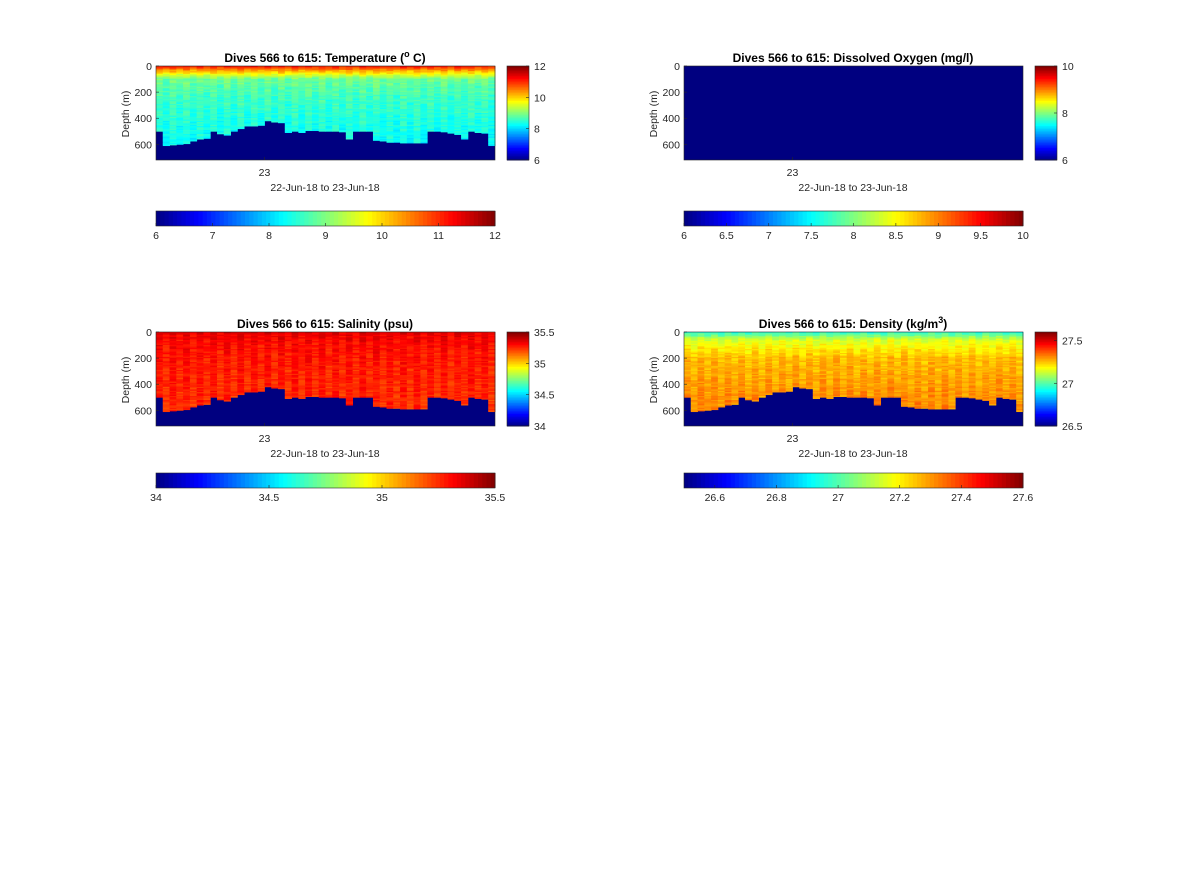 This screenshot has width=1200, height=887. Describe the element at coordinates (885, 218) in the screenshot. I see `oxygen-hcolorbar-swatch` at that location.